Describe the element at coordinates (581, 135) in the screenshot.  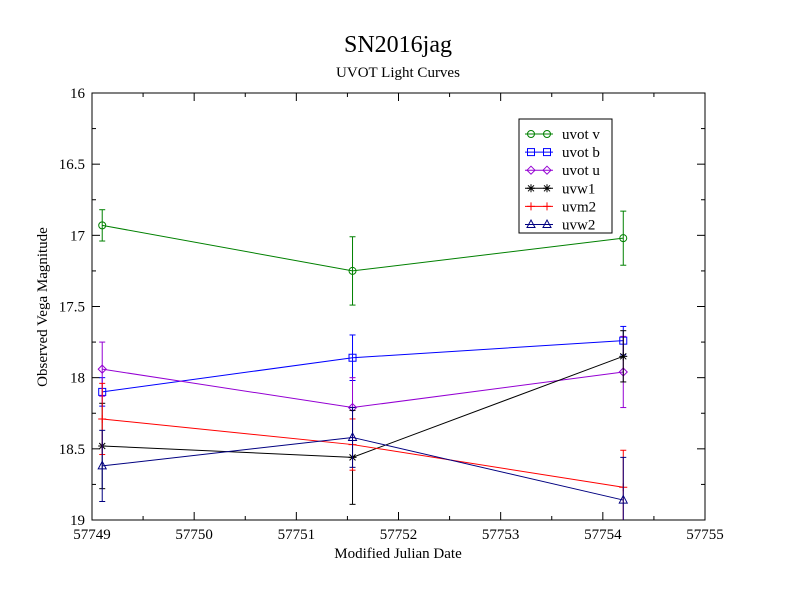
I see `legend-label: uvot v` at that location.